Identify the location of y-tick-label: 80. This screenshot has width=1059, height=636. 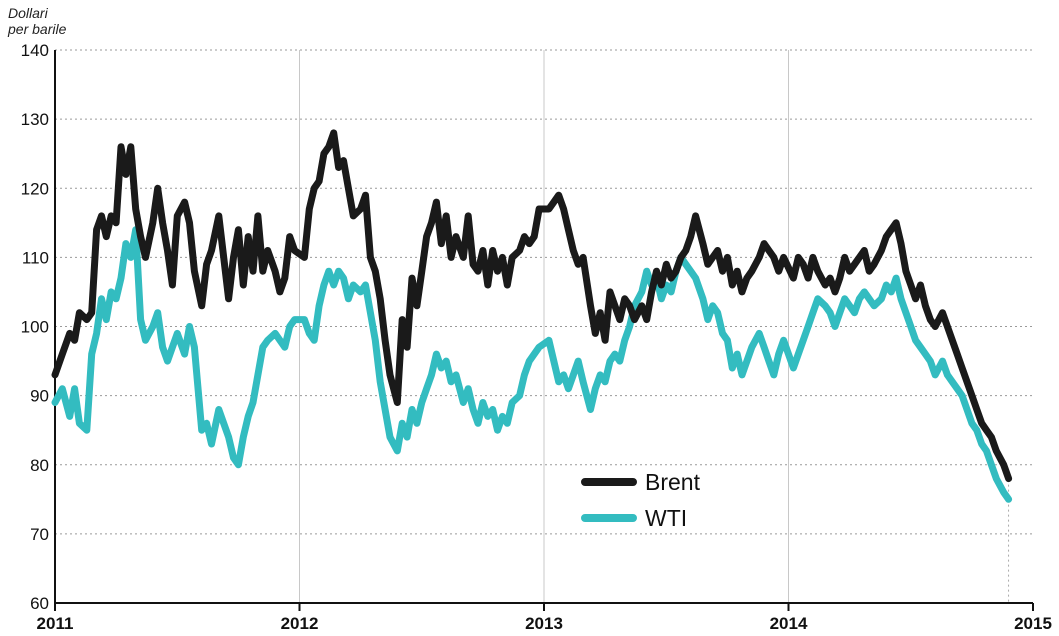
(39, 465).